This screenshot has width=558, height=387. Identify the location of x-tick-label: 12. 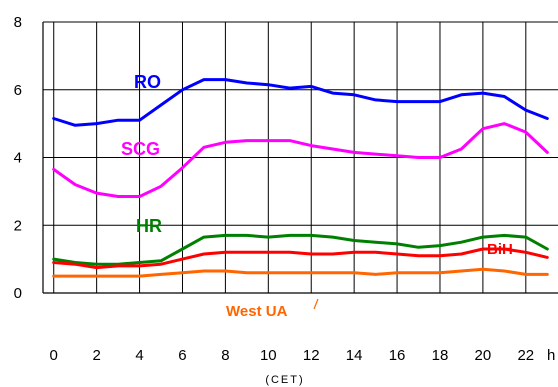
(311, 355).